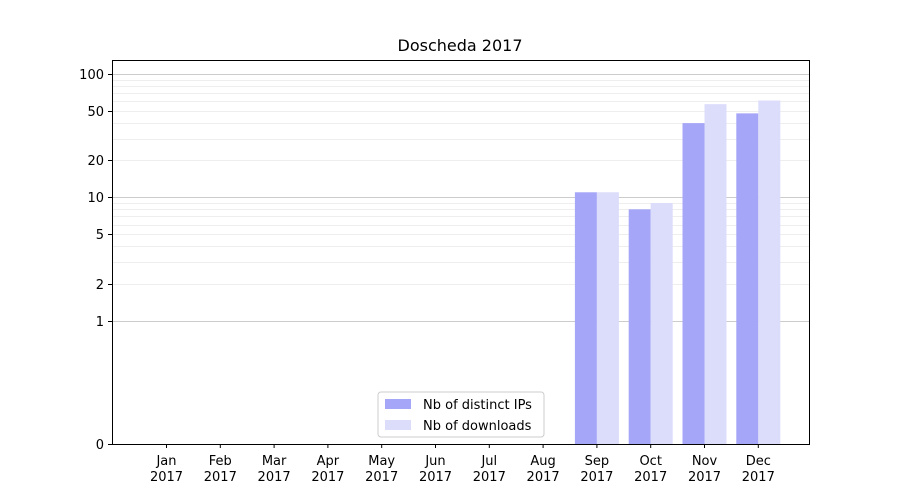 The width and height of the screenshot is (900, 500). What do you see at coordinates (488, 461) in the screenshot?
I see `x-tick-label-month: Jul` at bounding box center [488, 461].